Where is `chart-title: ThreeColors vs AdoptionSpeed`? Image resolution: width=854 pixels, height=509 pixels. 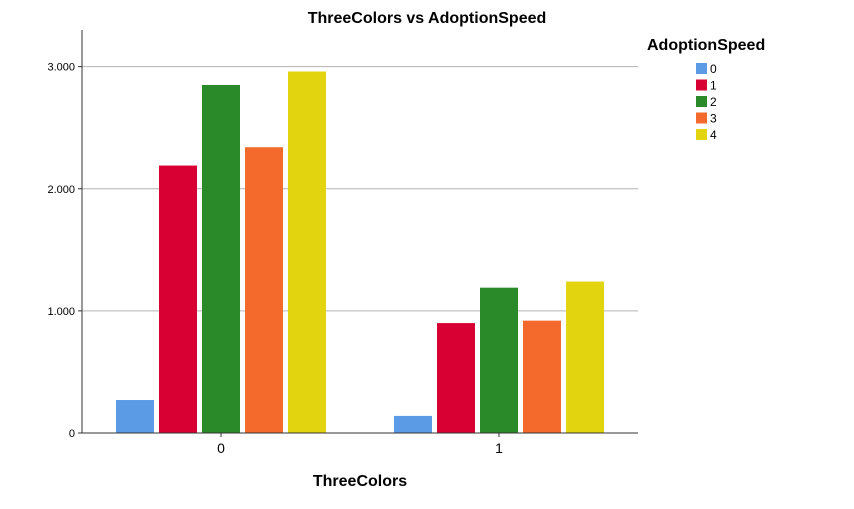 chart-title: ThreeColors vs AdoptionSpeed is located at coordinates (427, 18).